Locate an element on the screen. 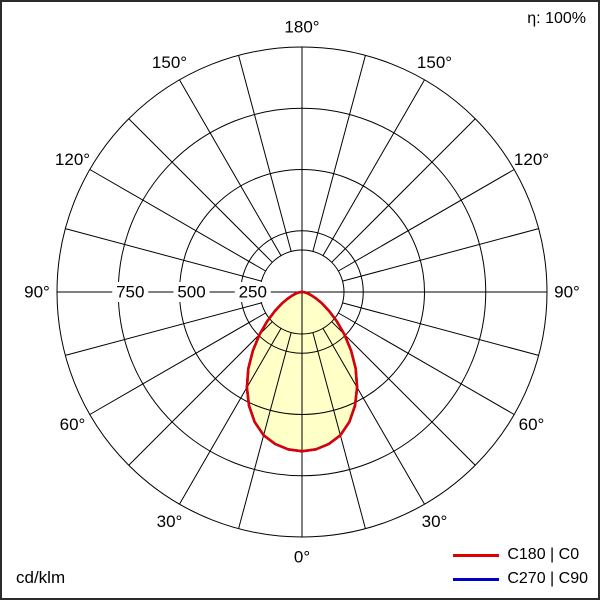 This screenshot has width=600, height=600. legend-line-blue-icon is located at coordinates (476, 579).